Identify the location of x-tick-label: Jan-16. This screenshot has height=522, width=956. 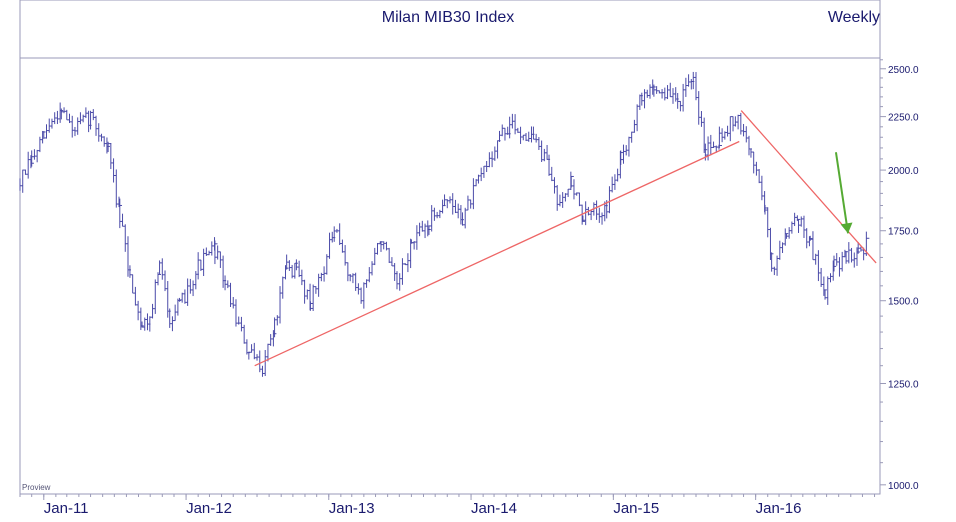
(779, 508).